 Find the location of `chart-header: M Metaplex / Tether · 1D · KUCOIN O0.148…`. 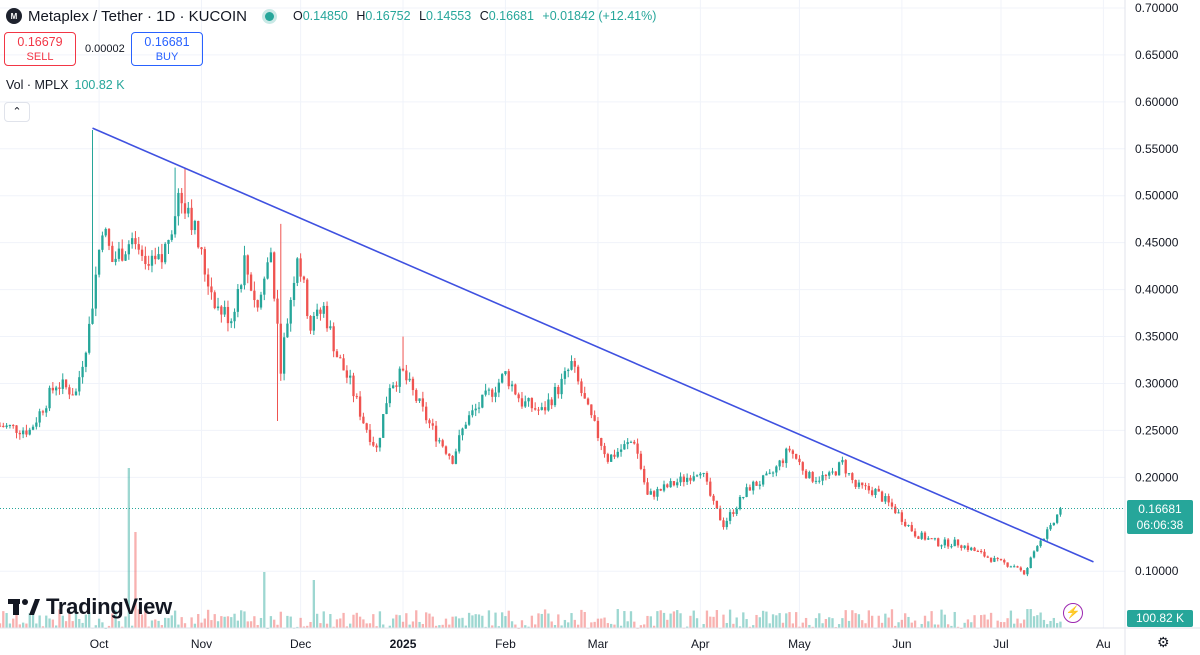

chart-header: M Metaplex / Tether · 1D · KUCOIN O0.148… is located at coordinates (331, 16).